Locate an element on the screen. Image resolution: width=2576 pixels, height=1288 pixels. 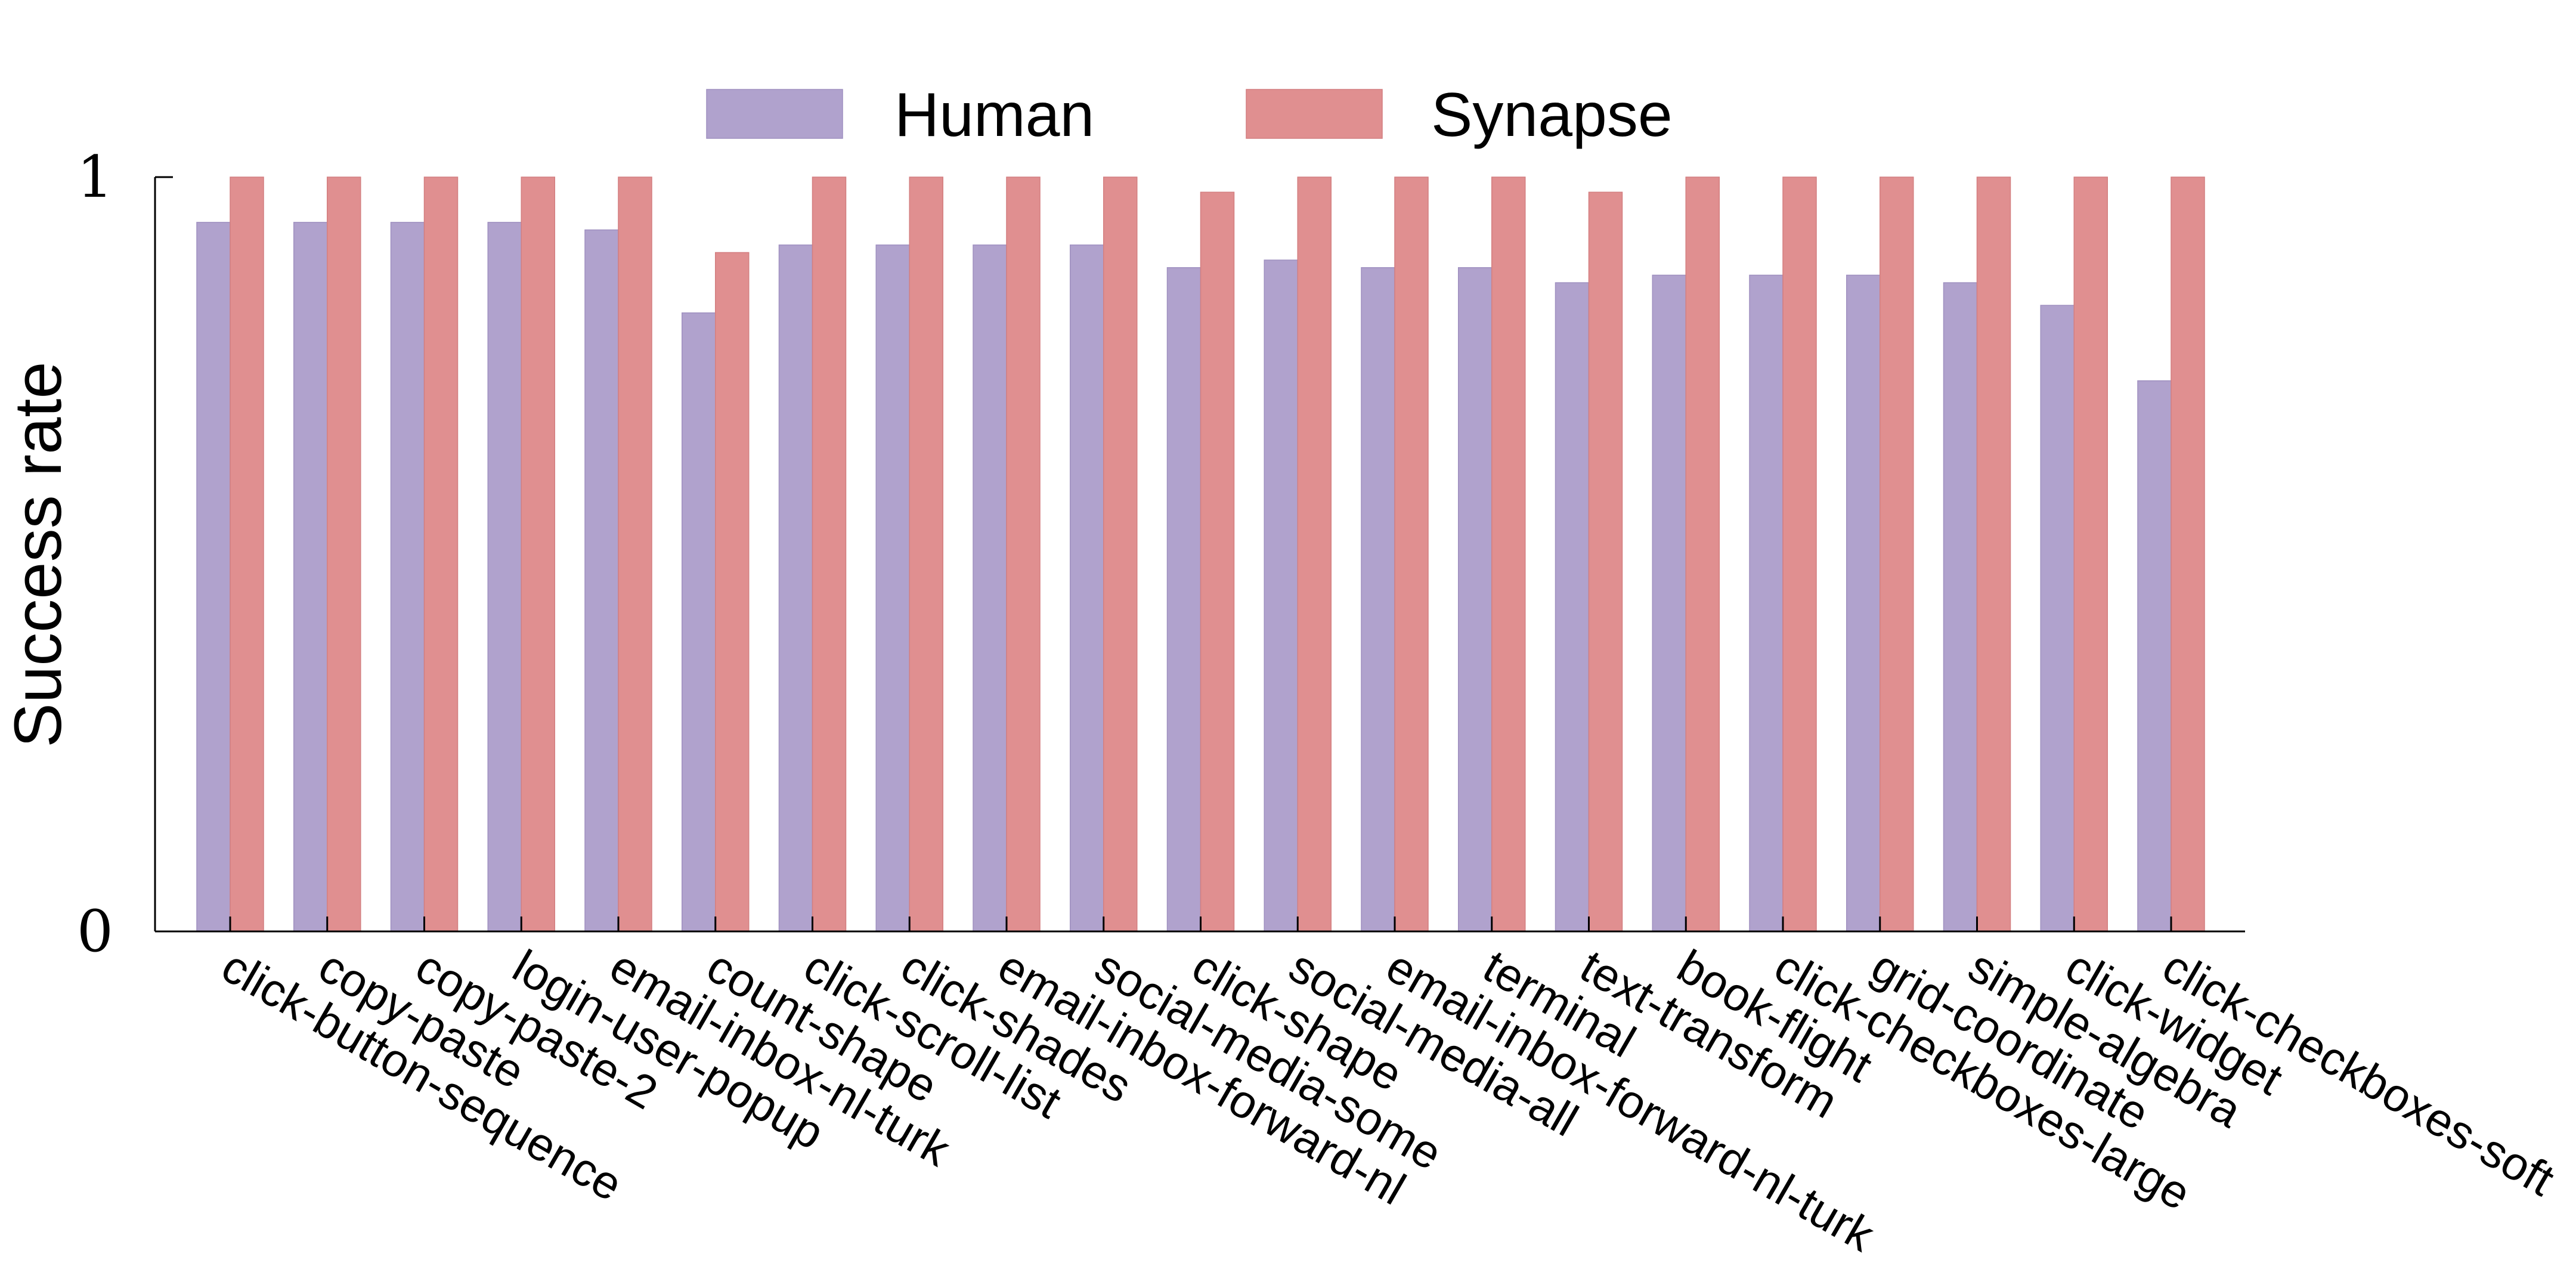
y-tick-label: 1 is located at coordinates (95, 177).